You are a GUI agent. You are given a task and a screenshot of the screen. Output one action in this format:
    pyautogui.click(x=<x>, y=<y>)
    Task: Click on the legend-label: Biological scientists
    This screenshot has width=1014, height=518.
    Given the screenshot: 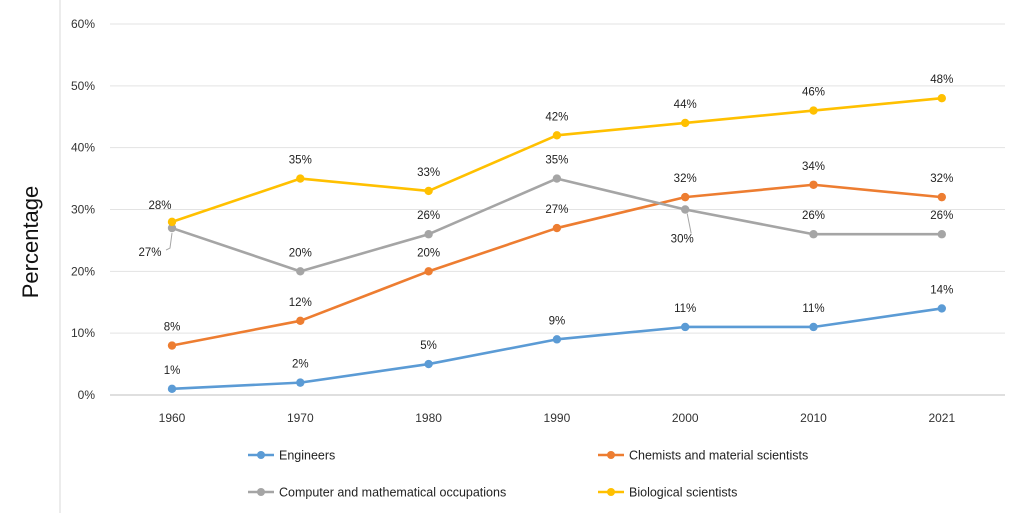 What is the action you would take?
    pyautogui.click(x=683, y=493)
    